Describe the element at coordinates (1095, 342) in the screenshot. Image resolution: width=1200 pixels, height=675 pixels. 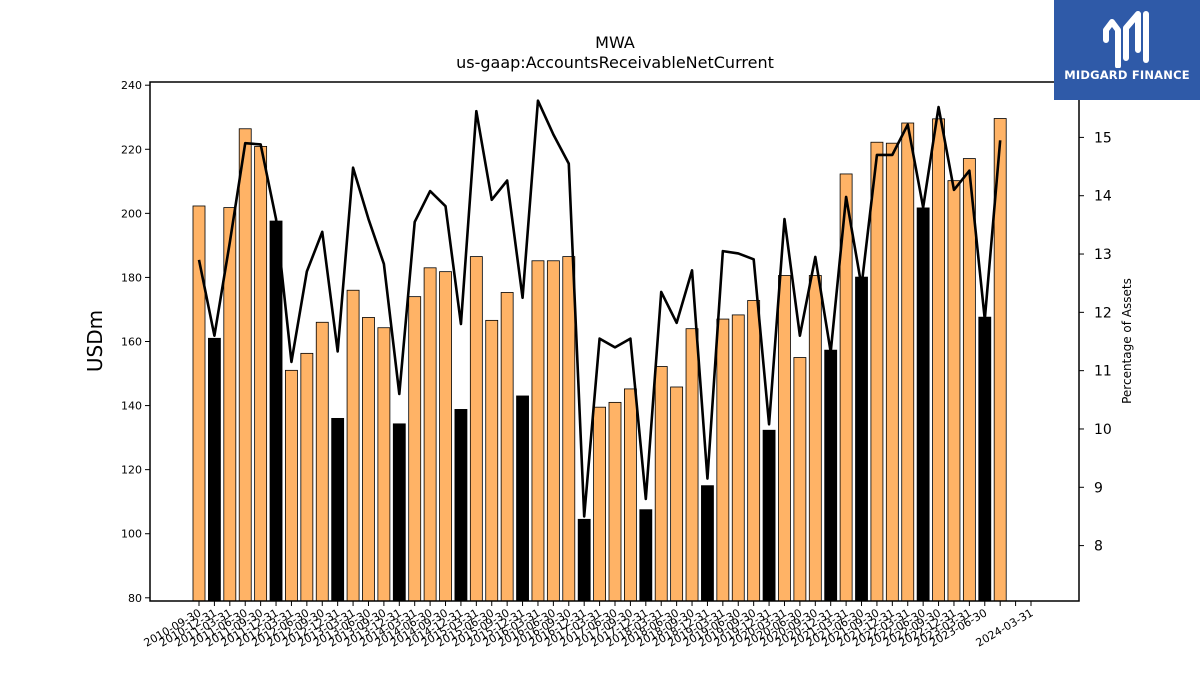
I see `y-axis-right: 8 9 10 11 12 13 14 15` at that location.